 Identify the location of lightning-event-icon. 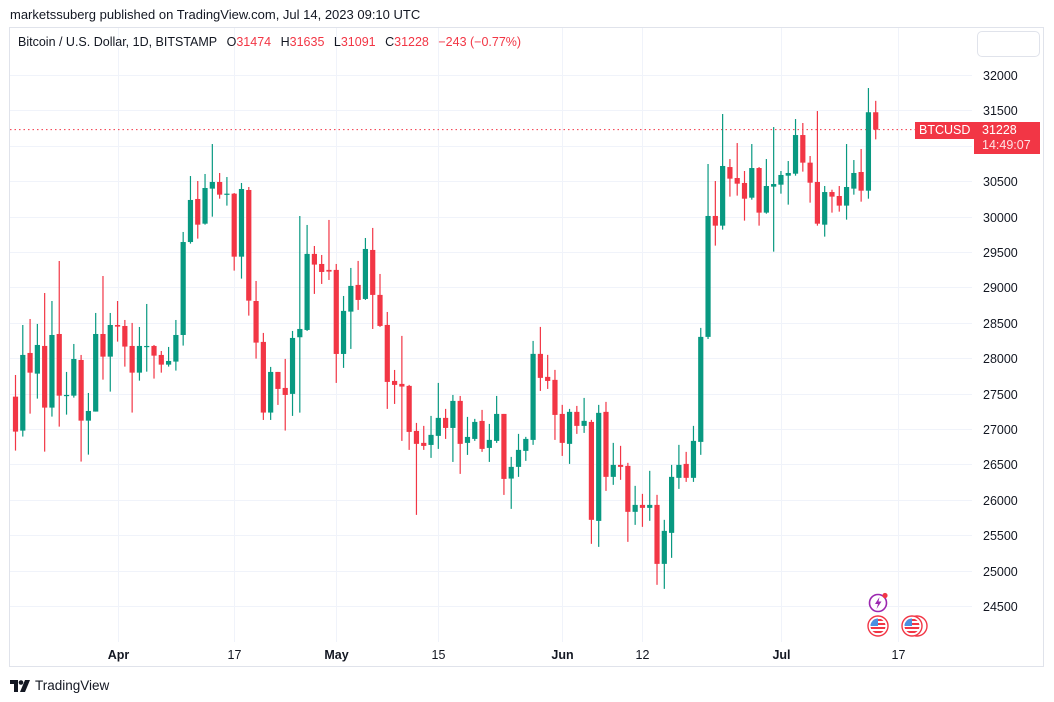
(879, 604).